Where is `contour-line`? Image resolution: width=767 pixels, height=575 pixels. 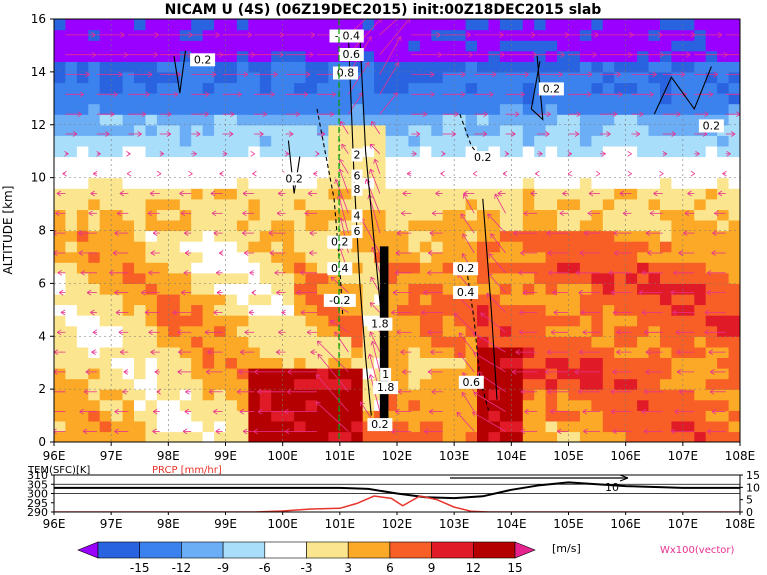
contour-line is located at coordinates (359, 225).